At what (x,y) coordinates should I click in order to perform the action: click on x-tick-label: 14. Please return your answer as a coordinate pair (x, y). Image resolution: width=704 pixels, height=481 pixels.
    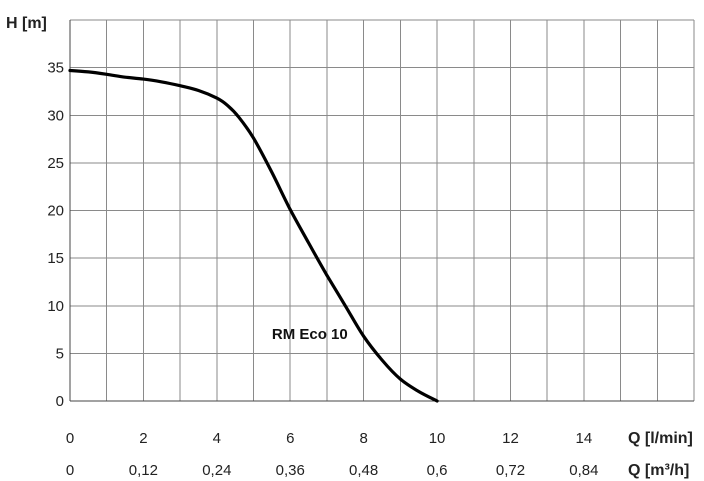
    Looking at the image, I should click on (584, 438).